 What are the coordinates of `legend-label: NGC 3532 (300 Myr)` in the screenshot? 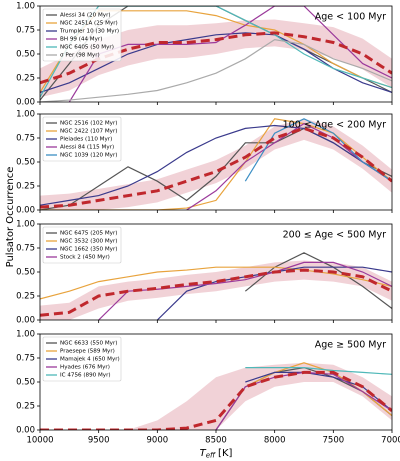 It's located at (88, 242).